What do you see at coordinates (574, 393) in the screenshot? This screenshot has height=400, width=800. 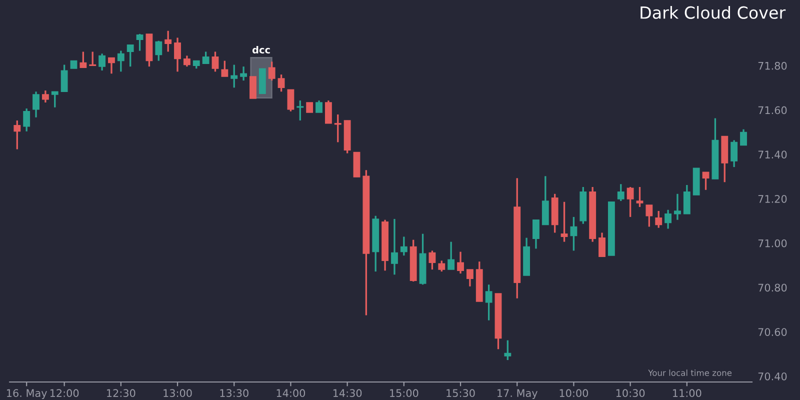 I see `x-tick-label: 10:00` at bounding box center [574, 393].